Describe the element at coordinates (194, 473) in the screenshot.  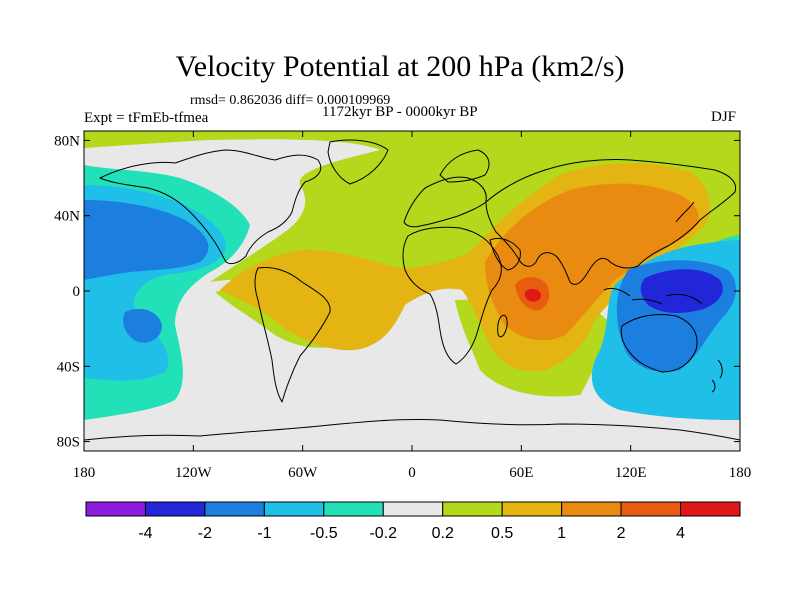
I see `x-tick-label: 120W` at that location.